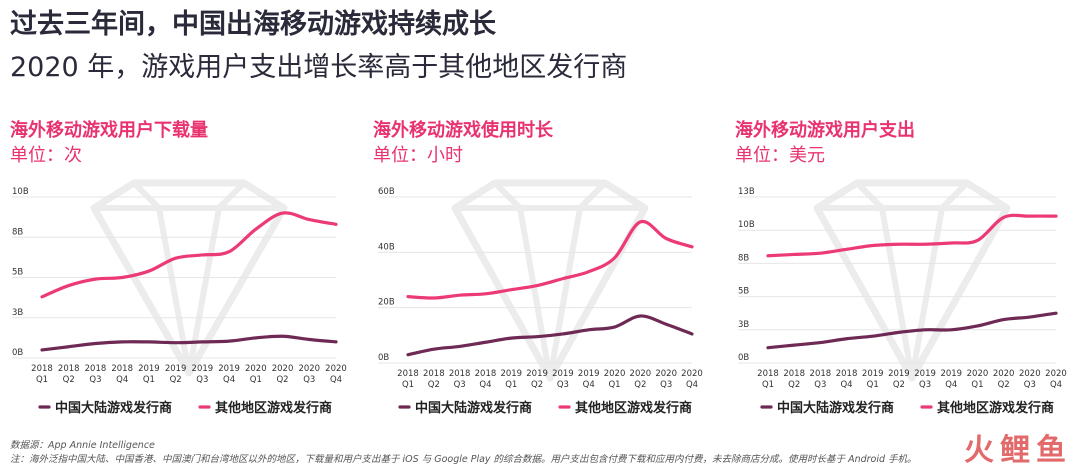 Image resolution: width=1080 pixels, height=469 pixels. What do you see at coordinates (319, 67) in the screenshot?
I see `page-subtitle: 2020 年，游戏用户支出增长率高于其他地区发行商` at bounding box center [319, 67].